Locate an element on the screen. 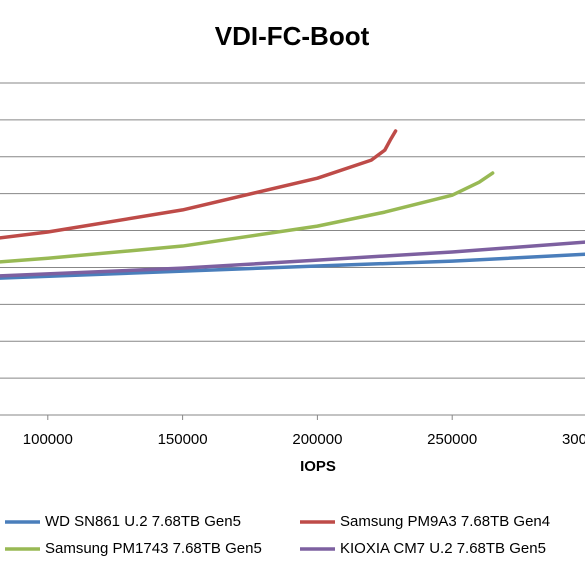 The height and width of the screenshot is (585, 585). chart-title: VDI-FC-Boot is located at coordinates (292, 36).